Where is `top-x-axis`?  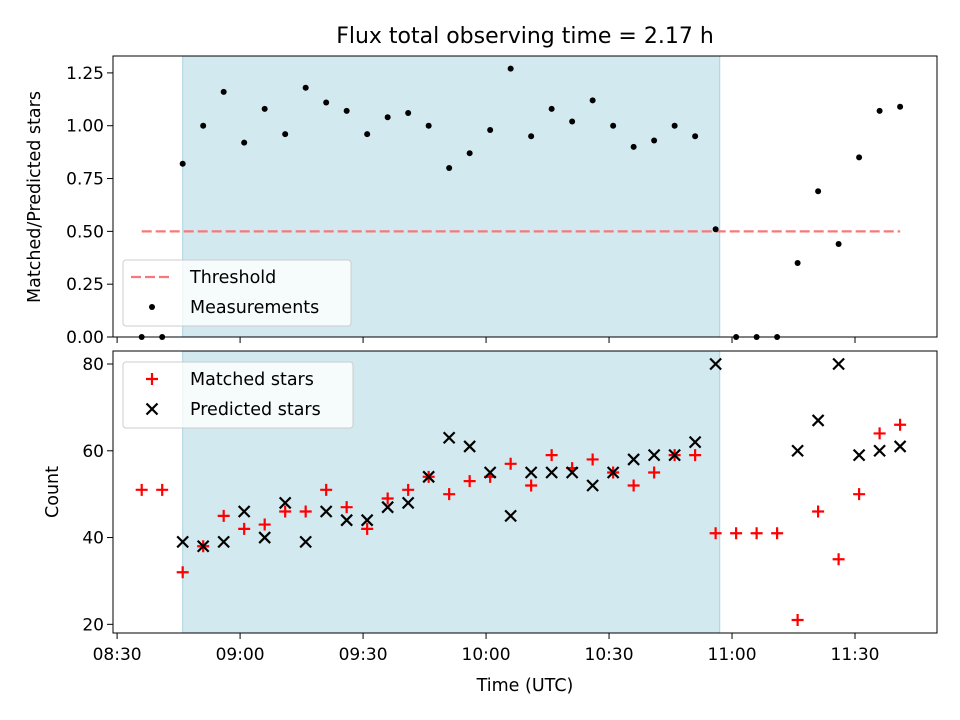
top-x-axis is located at coordinates (486, 340).